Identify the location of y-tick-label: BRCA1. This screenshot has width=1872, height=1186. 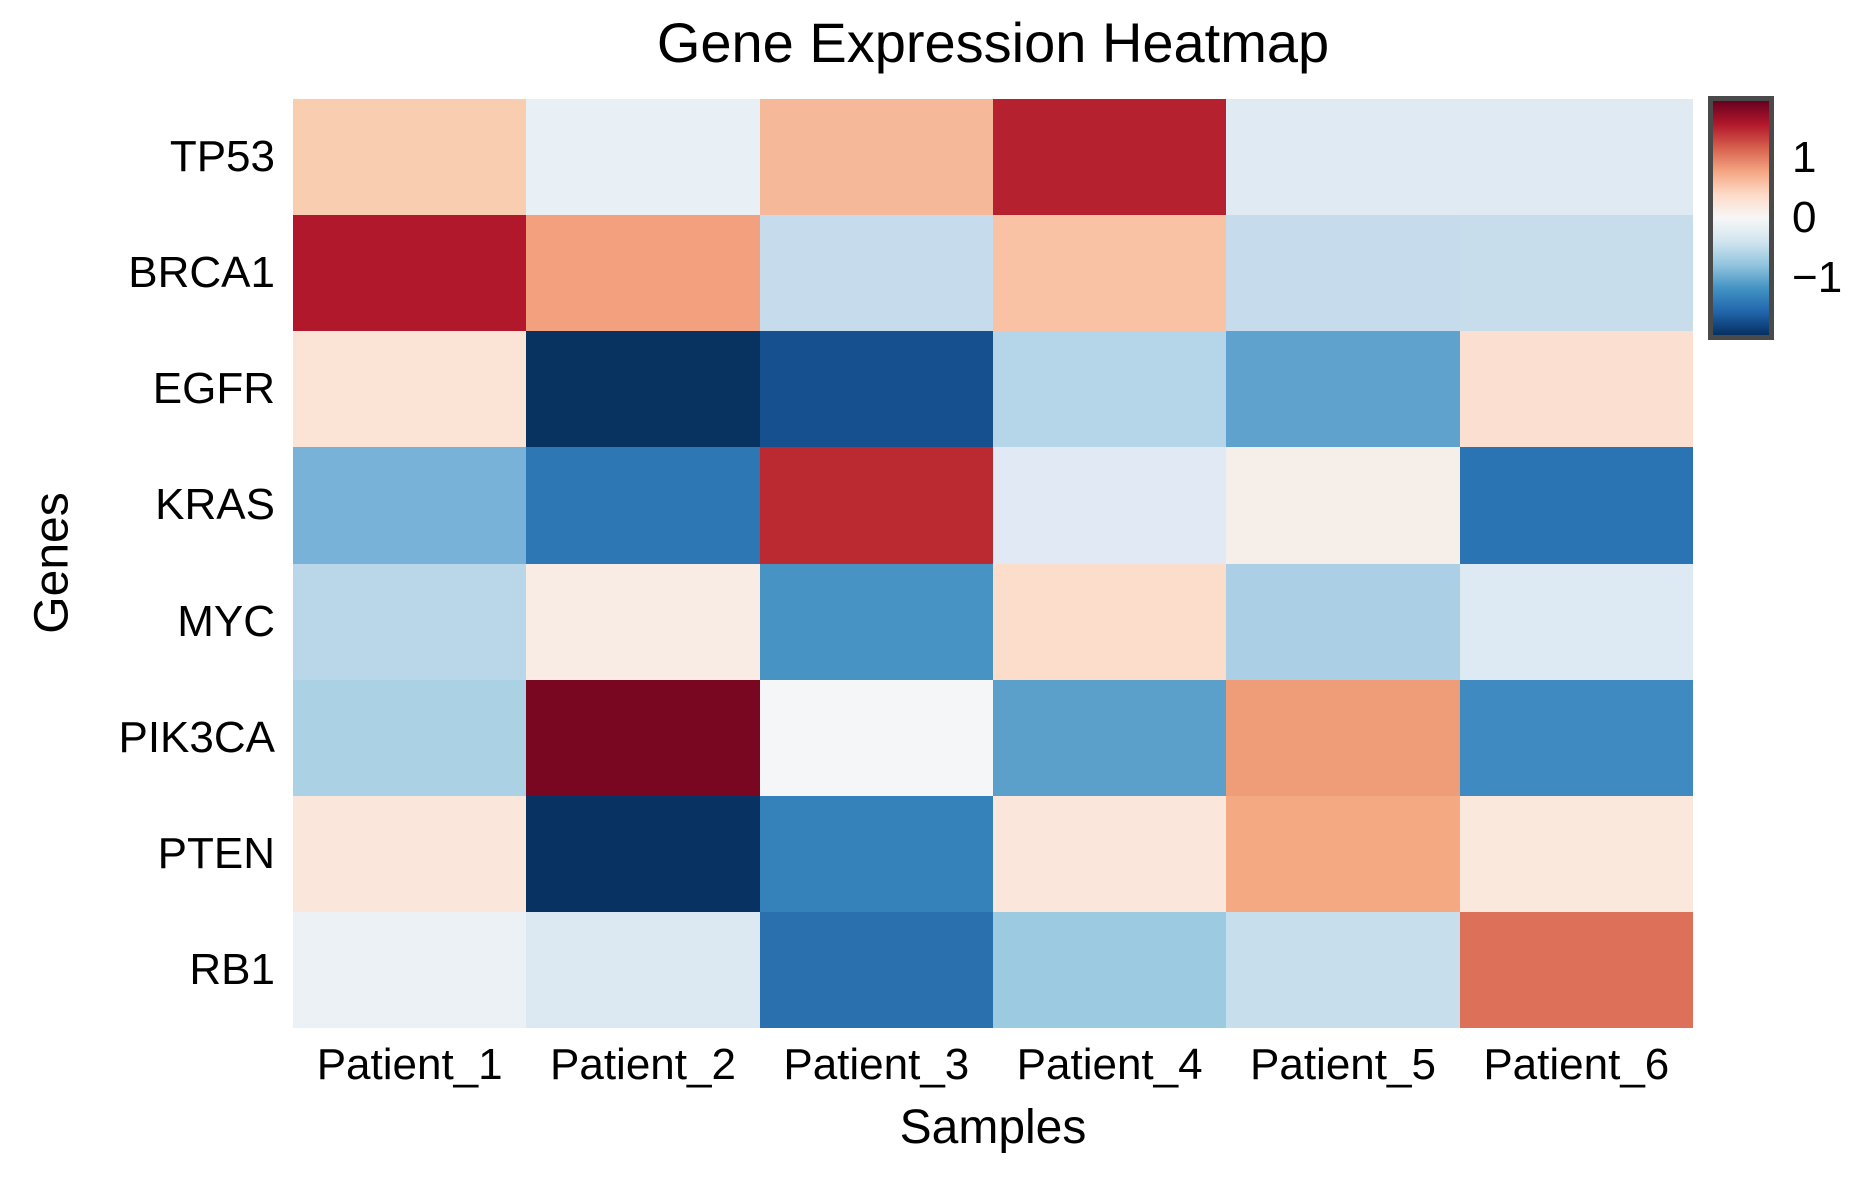
(201, 273).